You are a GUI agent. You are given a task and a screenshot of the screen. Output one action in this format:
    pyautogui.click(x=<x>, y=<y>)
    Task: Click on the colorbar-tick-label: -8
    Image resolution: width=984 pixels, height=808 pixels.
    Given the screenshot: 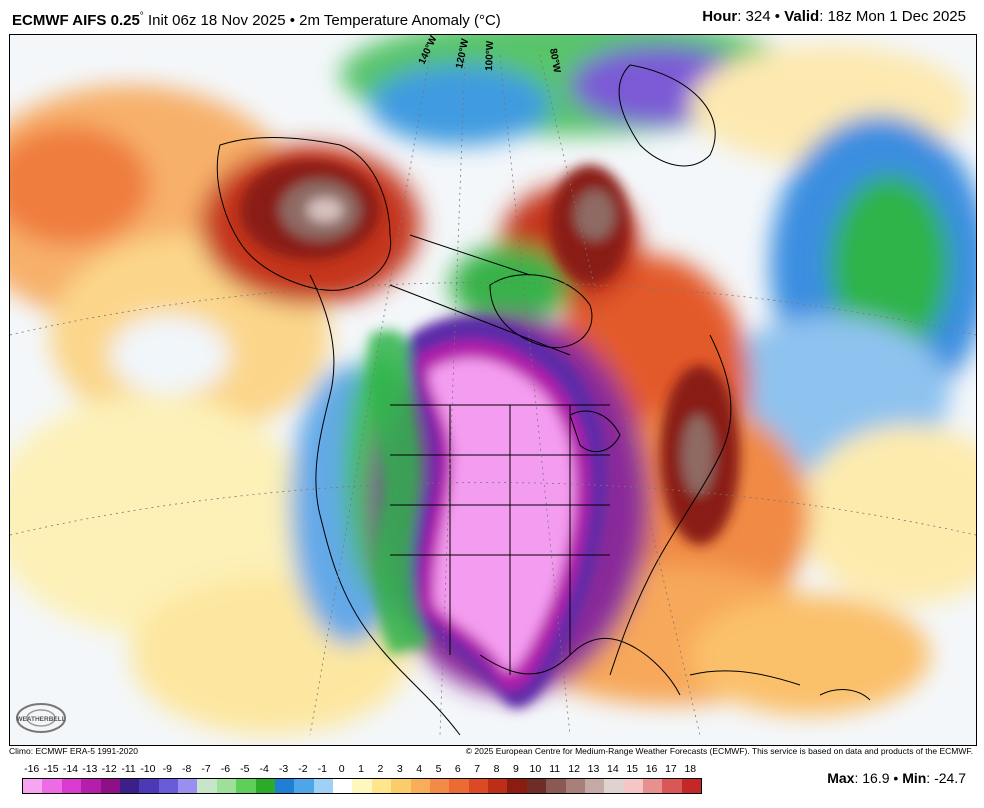 What is the action you would take?
    pyautogui.click(x=186, y=769)
    